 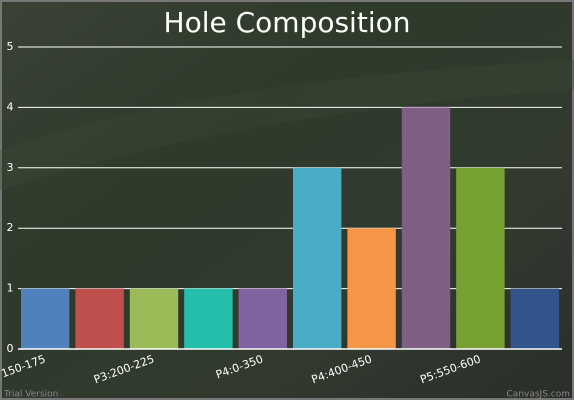 What do you see at coordinates (10, 288) in the screenshot?
I see `y-tick-label: 1` at bounding box center [10, 288].